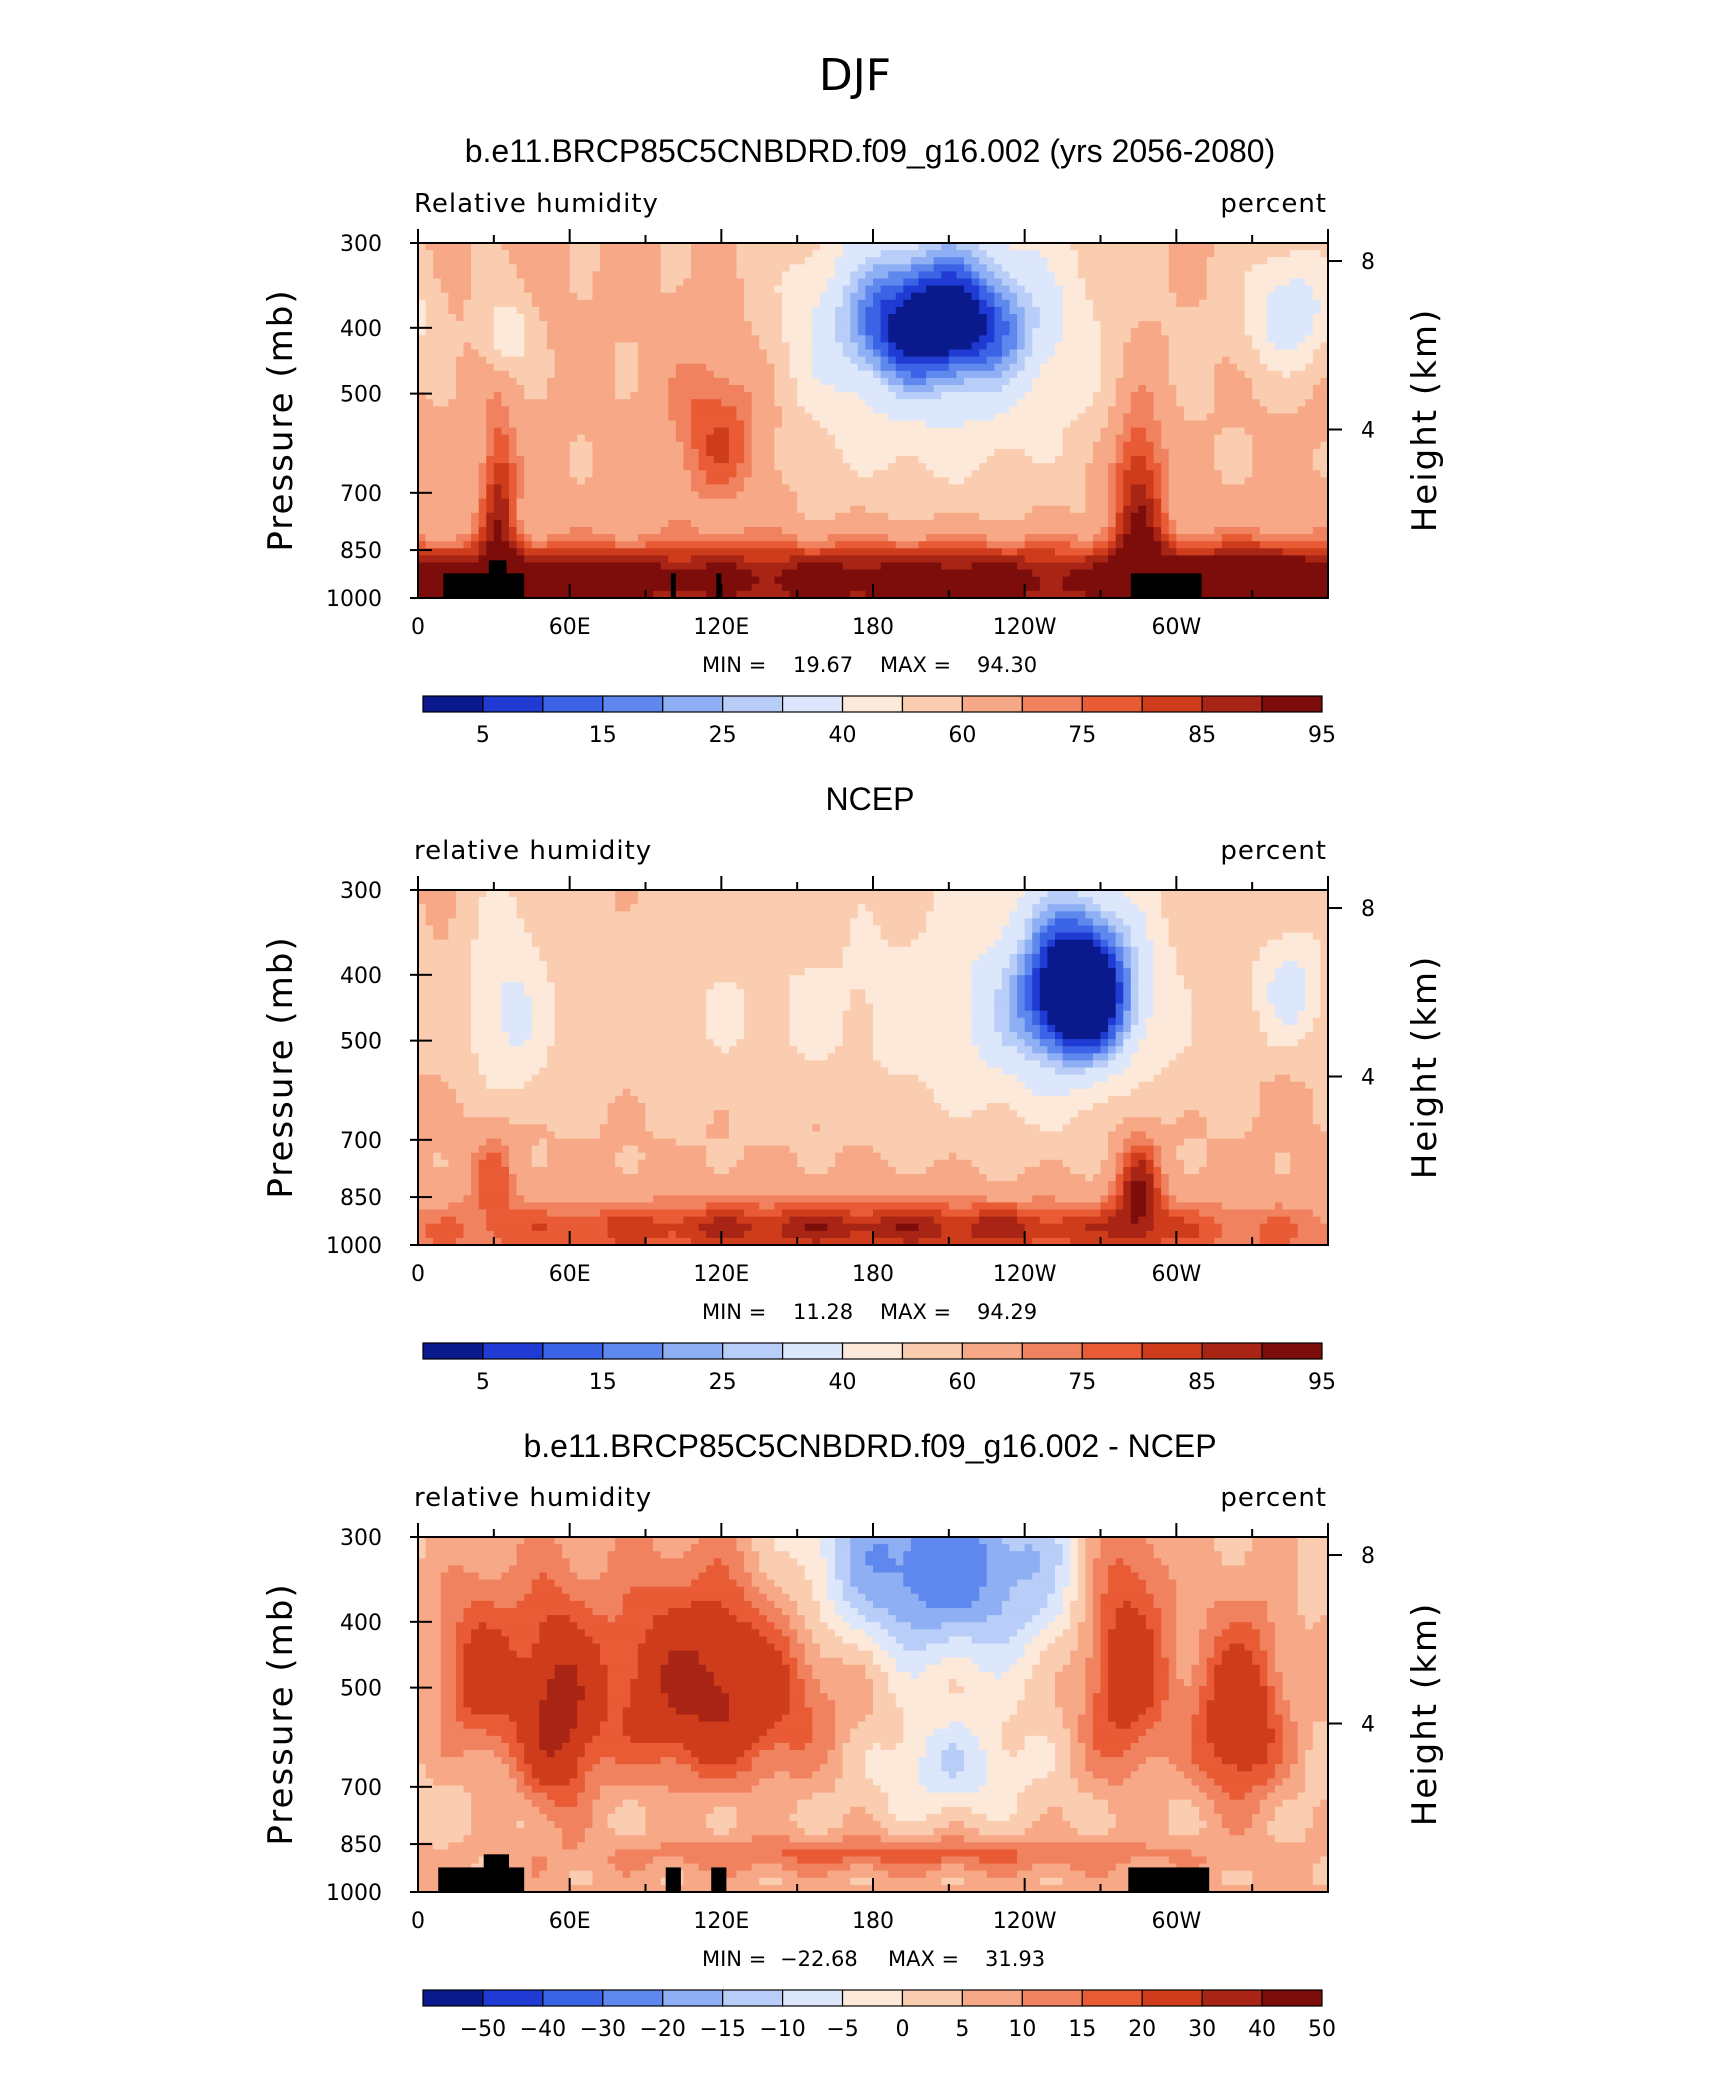 The width and height of the screenshot is (1710, 2078). Describe the element at coordinates (281, 419) in the screenshot. I see `y-axis-title: Pressure (mb)` at that location.